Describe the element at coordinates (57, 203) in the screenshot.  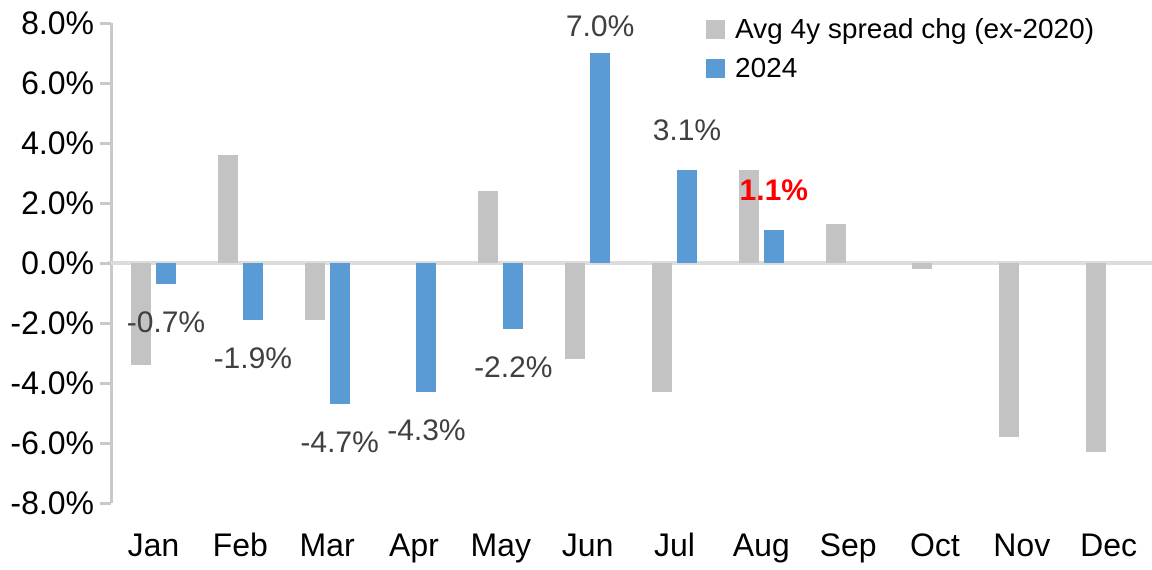
I see `y-axis-tick-label: 2.0%` at that location.